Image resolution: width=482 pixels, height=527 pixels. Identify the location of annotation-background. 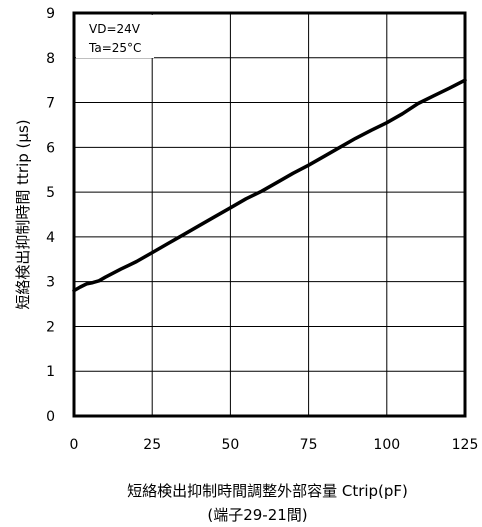
(115, 36).